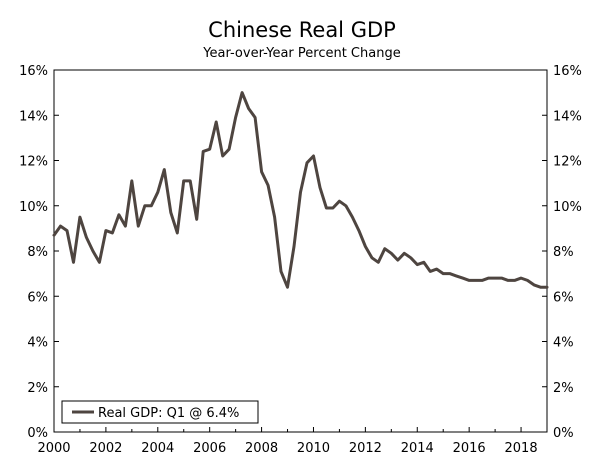 This screenshot has height=467, width=600. What do you see at coordinates (37, 297) in the screenshot?
I see `y-tick-label-left: 6%` at bounding box center [37, 297].